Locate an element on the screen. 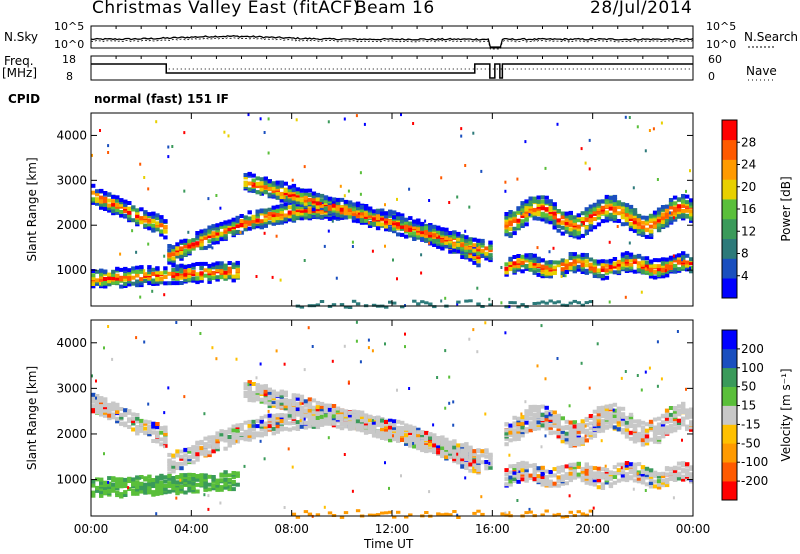 The width and height of the screenshot is (800, 554). nsky-line is located at coordinates (392, 41).